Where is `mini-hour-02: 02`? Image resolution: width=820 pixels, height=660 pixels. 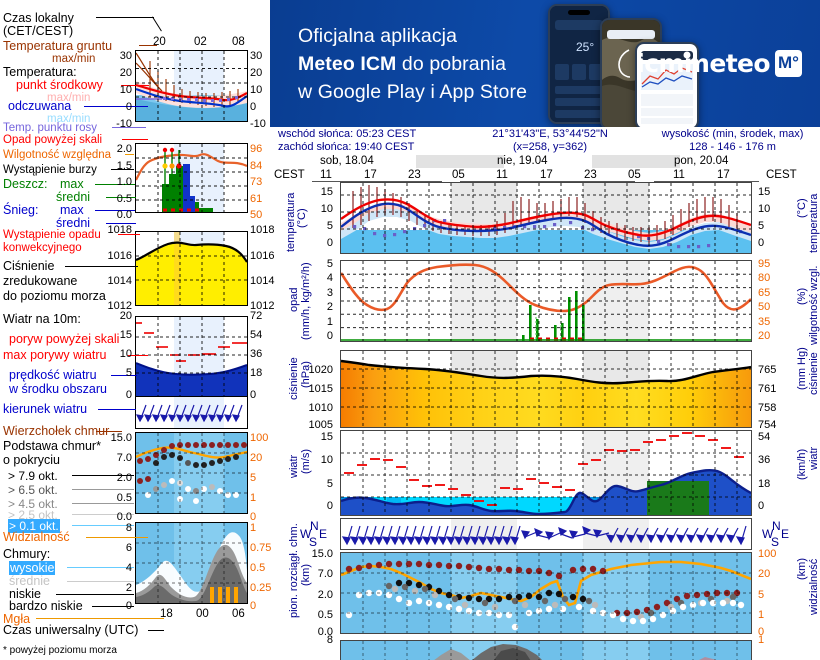 mini-hour-02: 02 is located at coordinates (200, 42).